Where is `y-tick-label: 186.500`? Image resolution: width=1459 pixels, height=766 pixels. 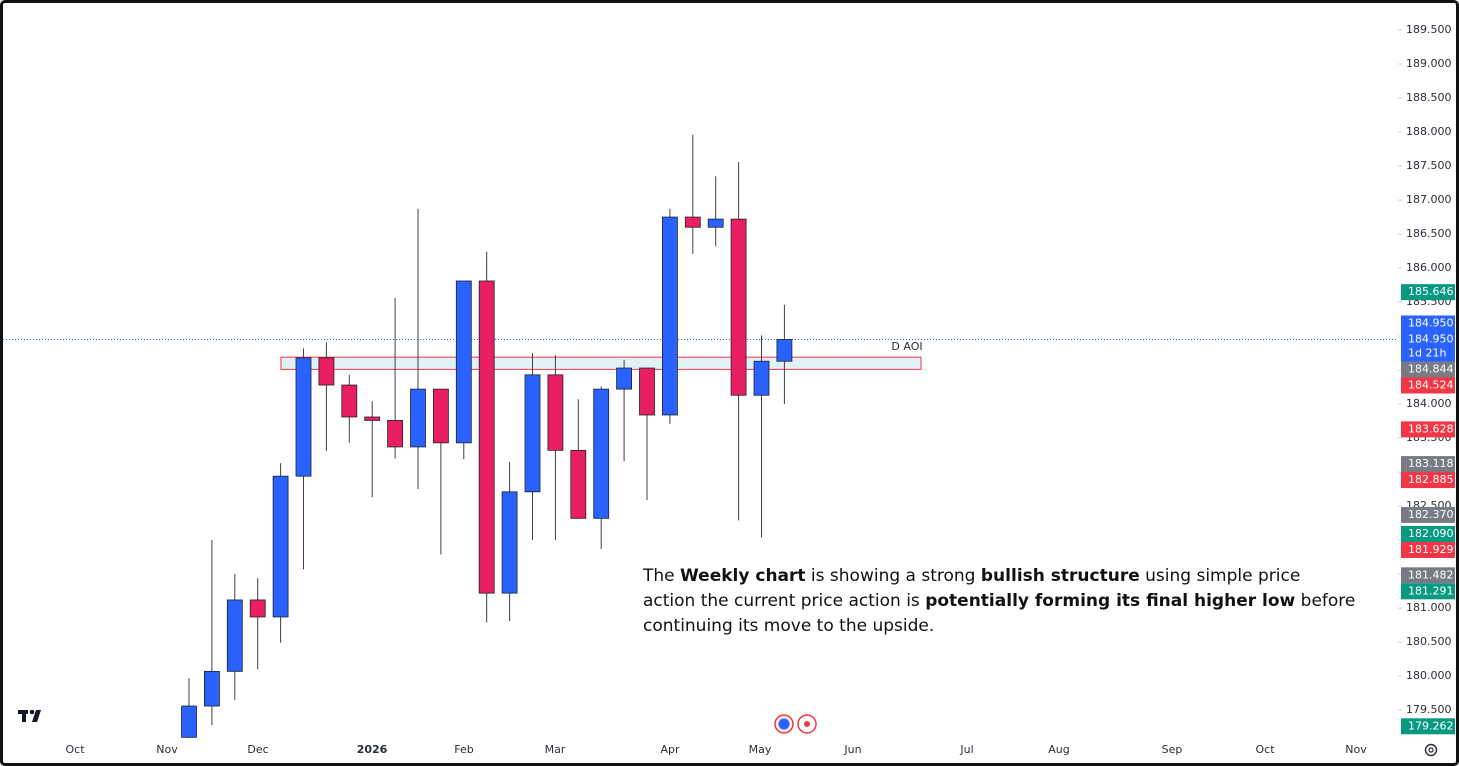
y-tick-label: 186.500 is located at coordinates (1429, 233).